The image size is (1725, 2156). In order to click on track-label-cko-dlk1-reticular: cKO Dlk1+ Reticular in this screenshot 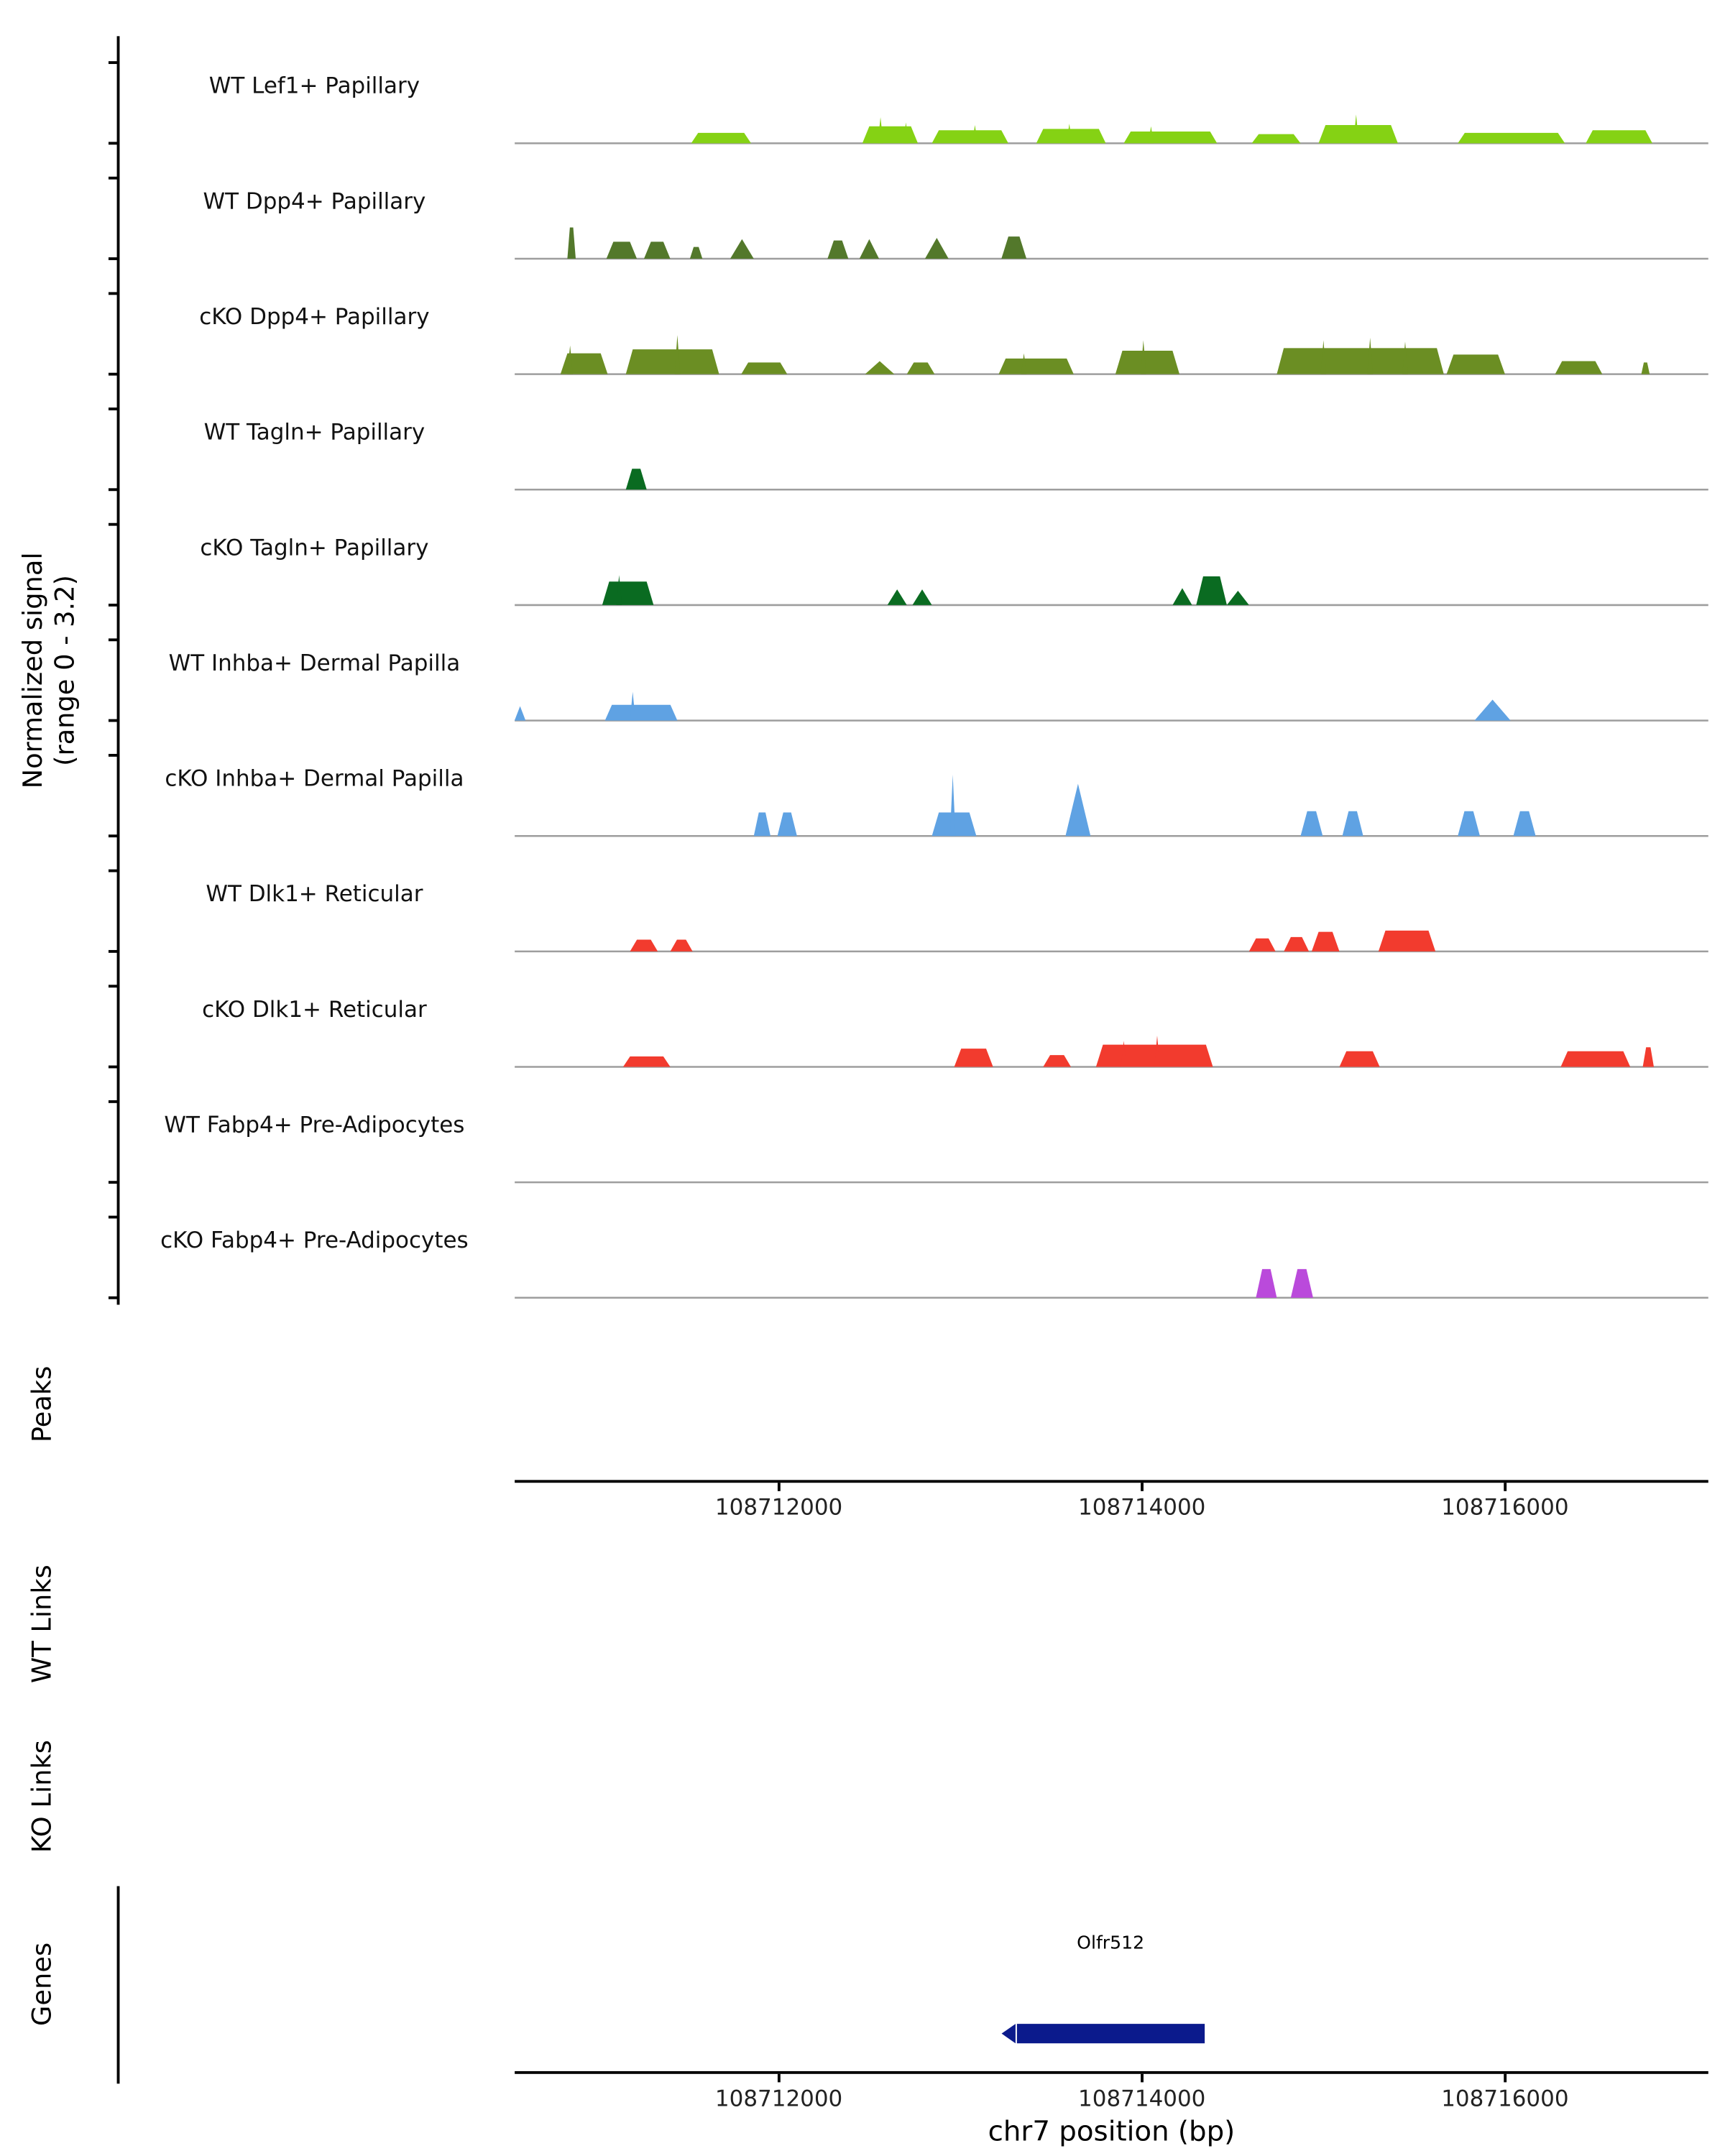, I will do `click(314, 1009)`.